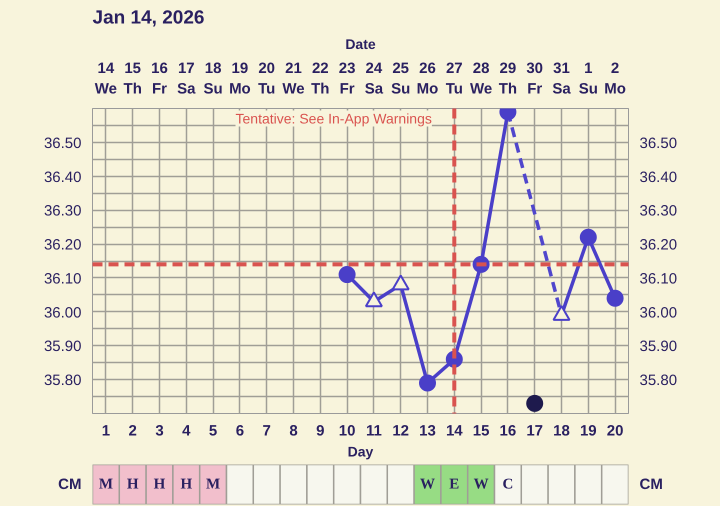  What do you see at coordinates (508, 484) in the screenshot?
I see `text: C` at bounding box center [508, 484].